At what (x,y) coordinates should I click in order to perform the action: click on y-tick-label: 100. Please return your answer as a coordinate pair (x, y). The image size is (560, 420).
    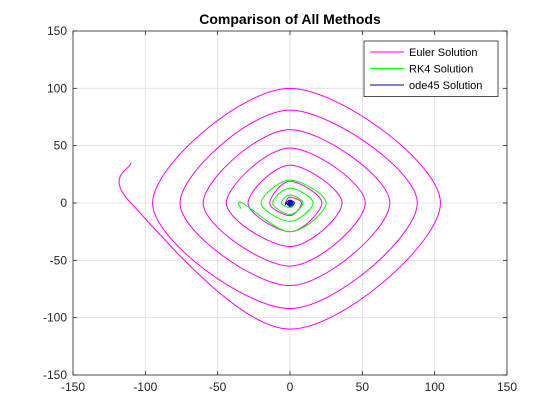
    Looking at the image, I should click on (57, 88).